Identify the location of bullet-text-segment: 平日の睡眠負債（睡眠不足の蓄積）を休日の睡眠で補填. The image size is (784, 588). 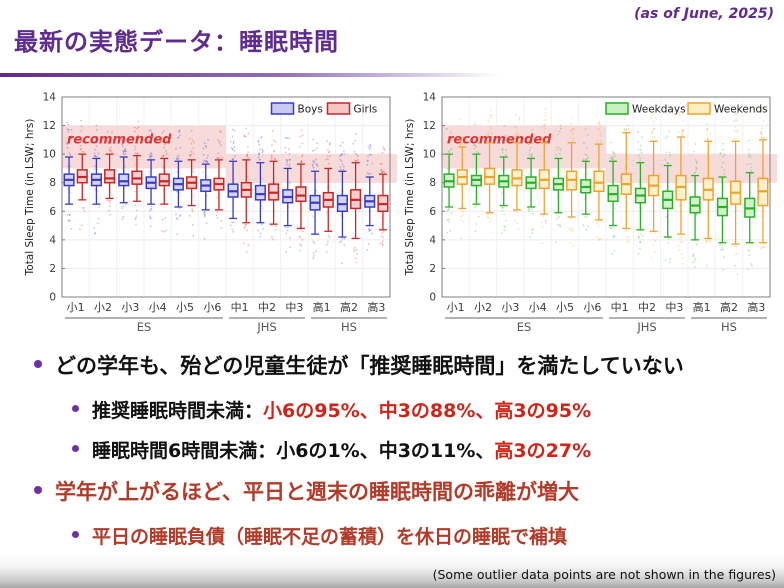
(330, 537).